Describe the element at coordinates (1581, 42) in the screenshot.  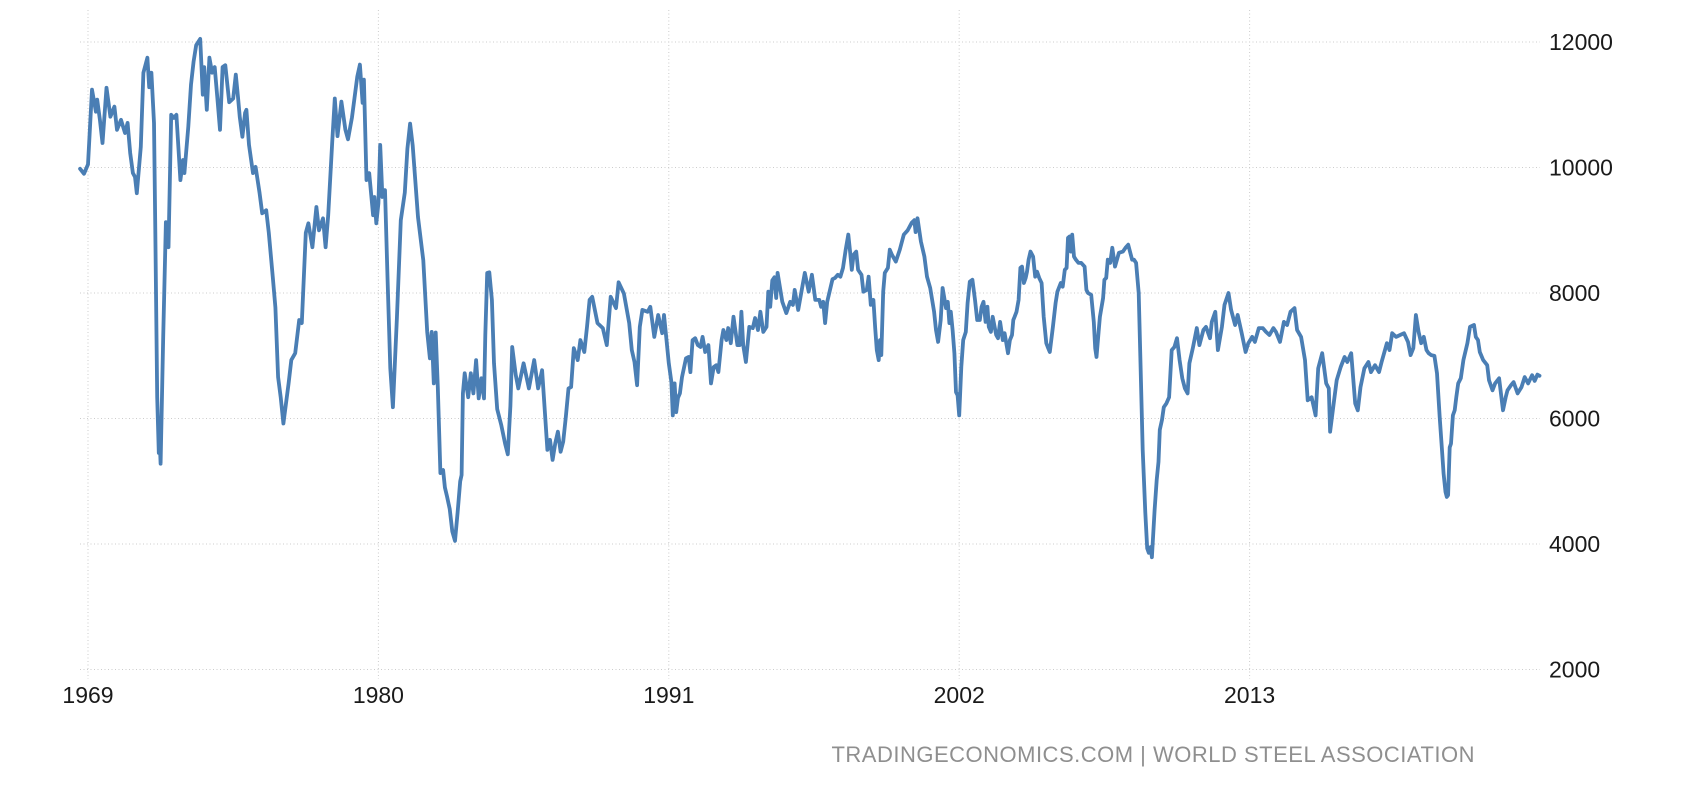
I see `y-axis-label-12000: 12000` at that location.